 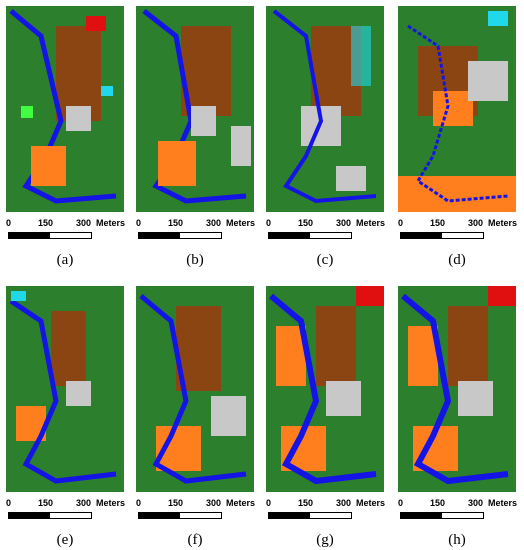 I want to click on caption: (f), so click(x=195, y=540).